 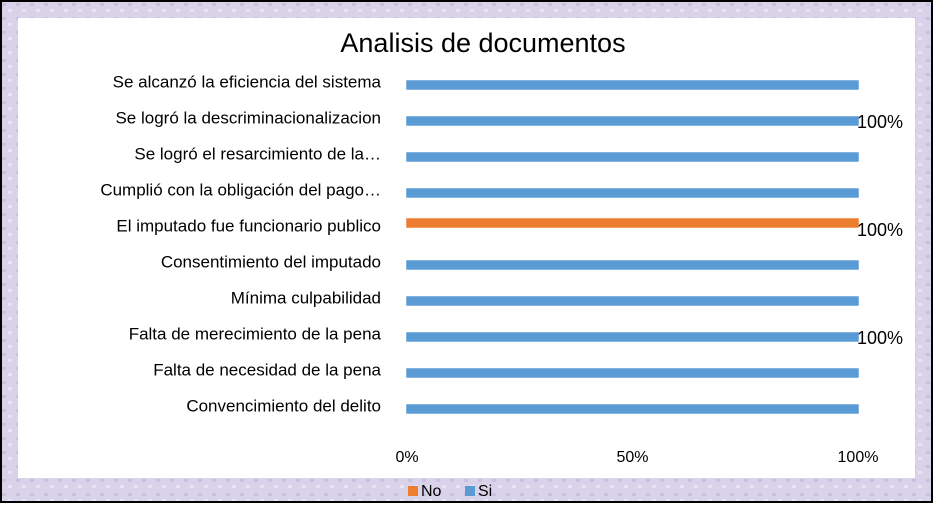 What do you see at coordinates (267, 369) in the screenshot?
I see `y-tick-label: Falta de necesidad de la pena` at bounding box center [267, 369].